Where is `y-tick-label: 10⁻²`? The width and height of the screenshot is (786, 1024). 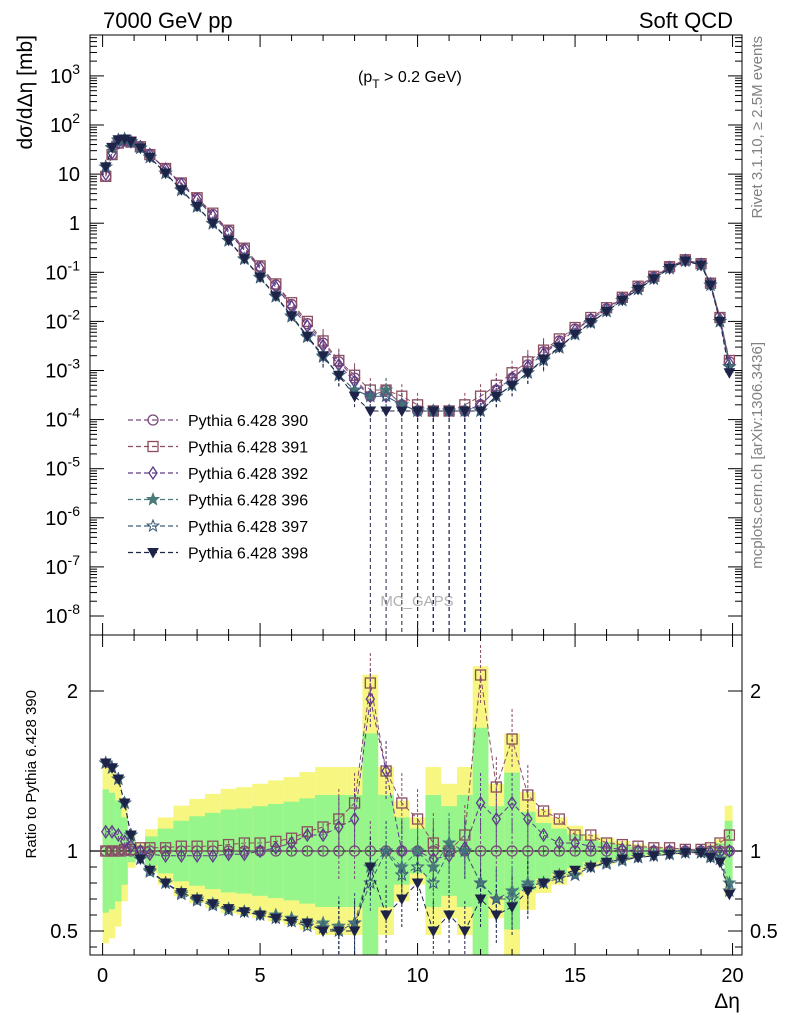
y-tick-label: 10⁻² is located at coordinates (62, 319).